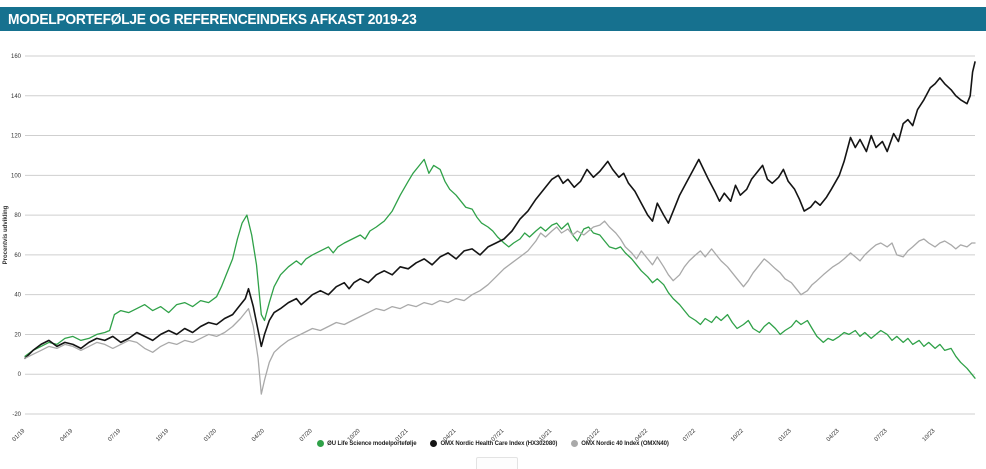 Image resolution: width=986 pixels, height=469 pixels. What do you see at coordinates (17, 256) in the screenshot?
I see `y-tick-label: 60` at bounding box center [17, 256].